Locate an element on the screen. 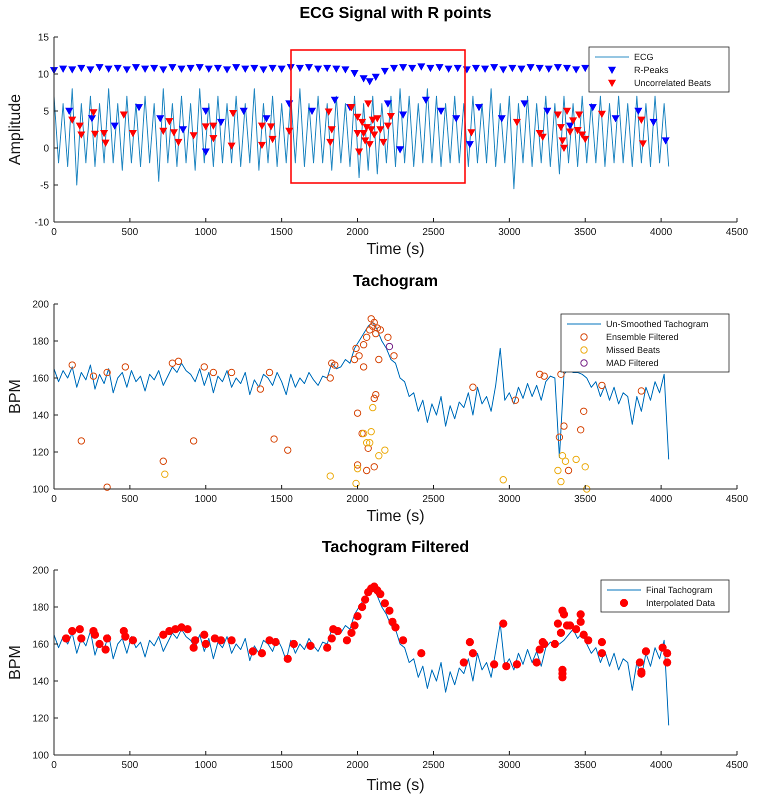 The width and height of the screenshot is (757, 803). chart-title: Tachogram is located at coordinates (395, 281).